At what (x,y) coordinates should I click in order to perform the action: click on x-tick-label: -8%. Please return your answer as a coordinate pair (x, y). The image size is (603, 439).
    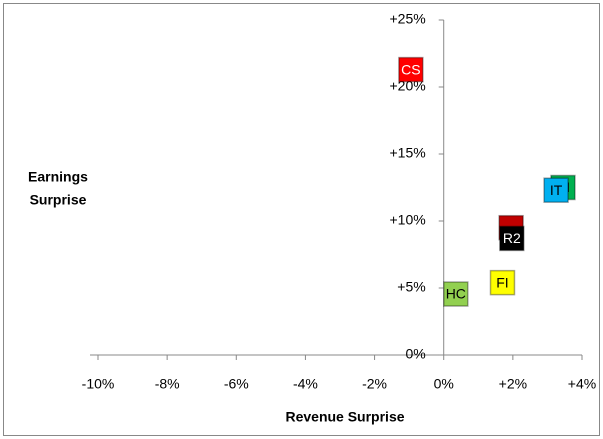
    Looking at the image, I should click on (167, 384).